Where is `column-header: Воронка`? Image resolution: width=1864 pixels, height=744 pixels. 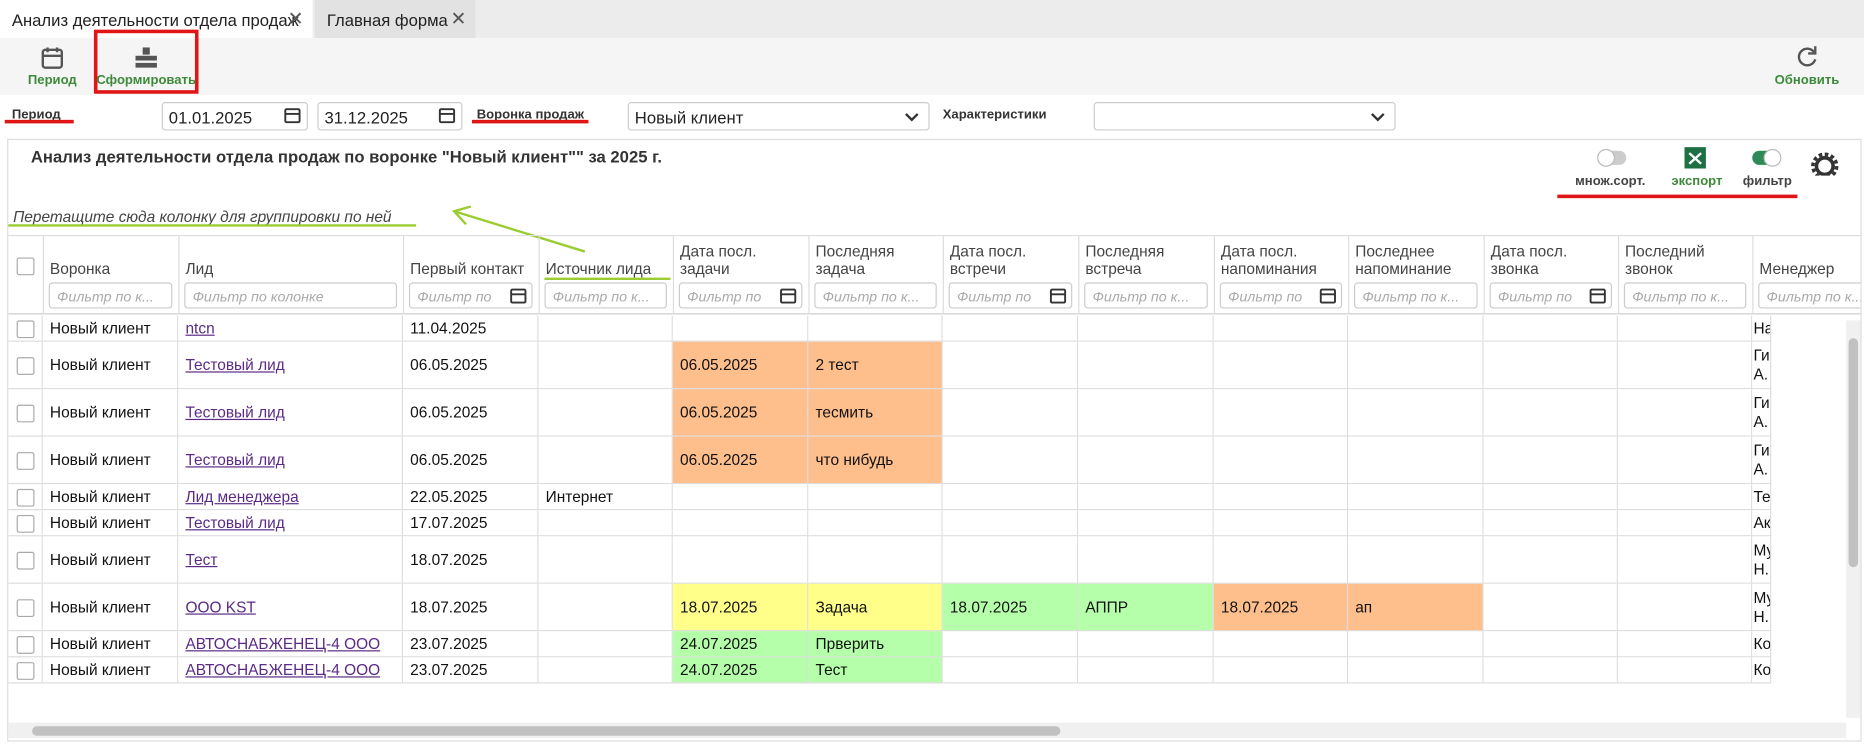
column-header: Воронка is located at coordinates (80, 268).